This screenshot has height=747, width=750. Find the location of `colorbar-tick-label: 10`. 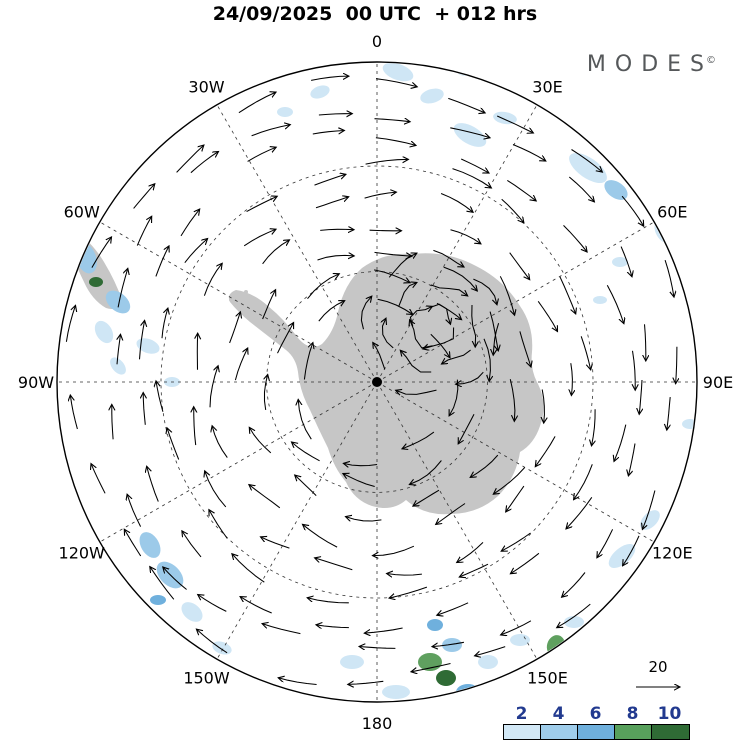

colorbar-tick-label: 10 is located at coordinates (669, 714).